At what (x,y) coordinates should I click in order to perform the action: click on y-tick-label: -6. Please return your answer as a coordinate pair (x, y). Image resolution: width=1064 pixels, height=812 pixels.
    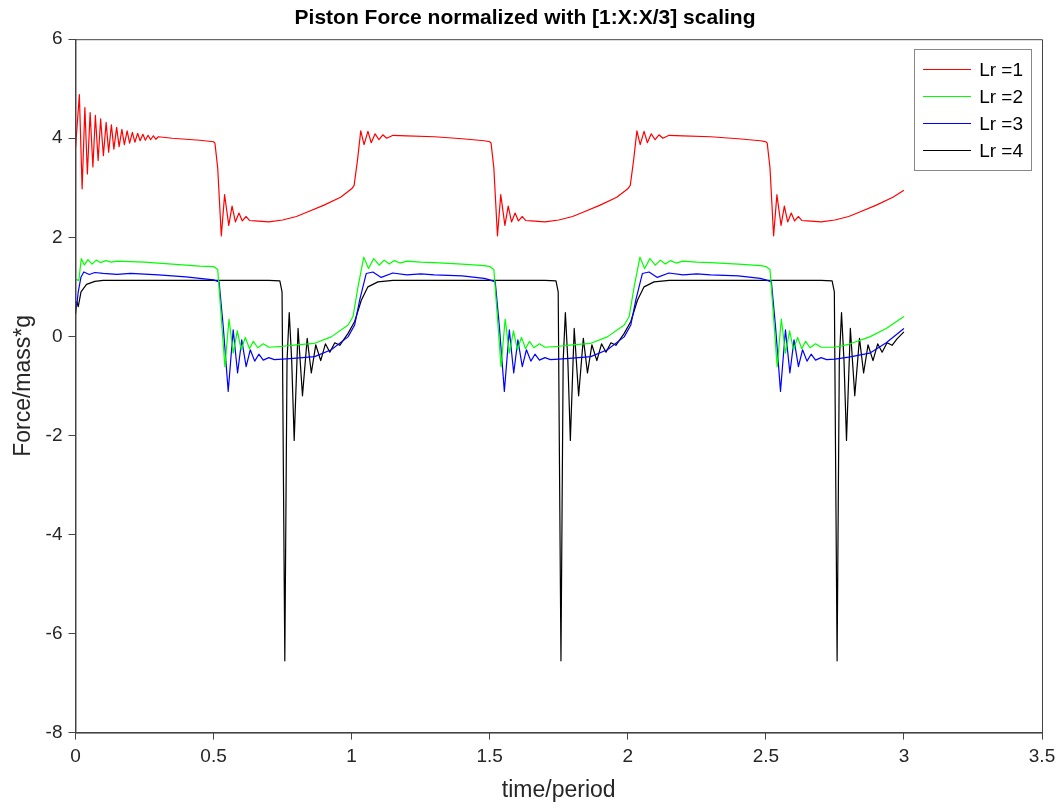
    Looking at the image, I should click on (54, 632).